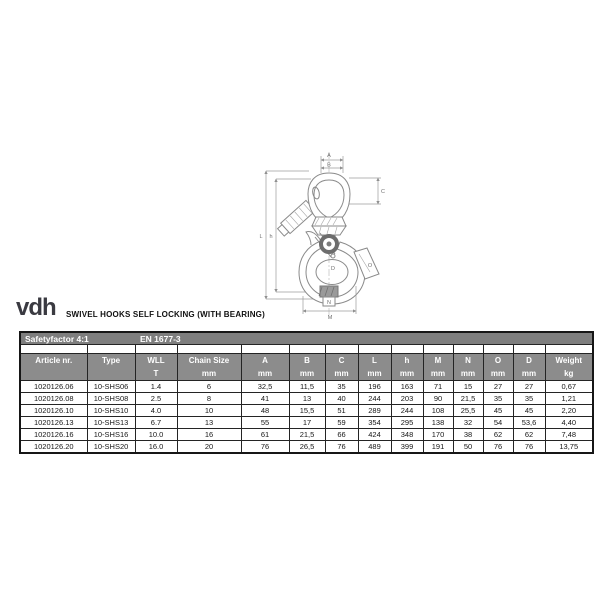 Image resolution: width=605 pixels, height=605 pixels. What do you see at coordinates (468, 434) in the screenshot?
I see `table-cell: 38` at bounding box center [468, 434].